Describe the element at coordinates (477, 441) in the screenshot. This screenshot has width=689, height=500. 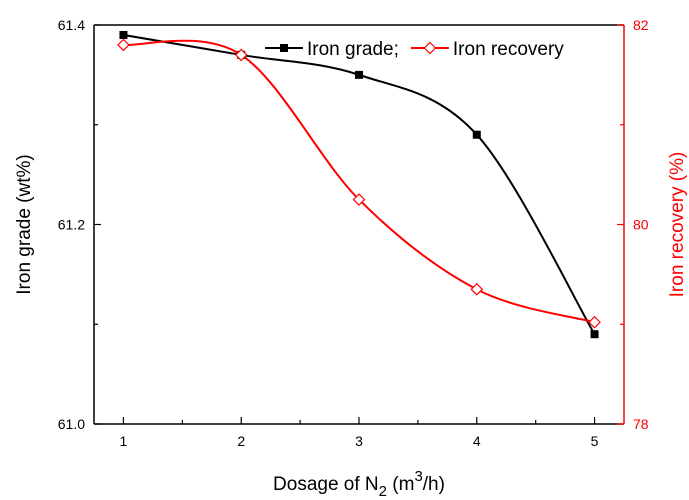
I see `x-tick-label: 4` at that location.